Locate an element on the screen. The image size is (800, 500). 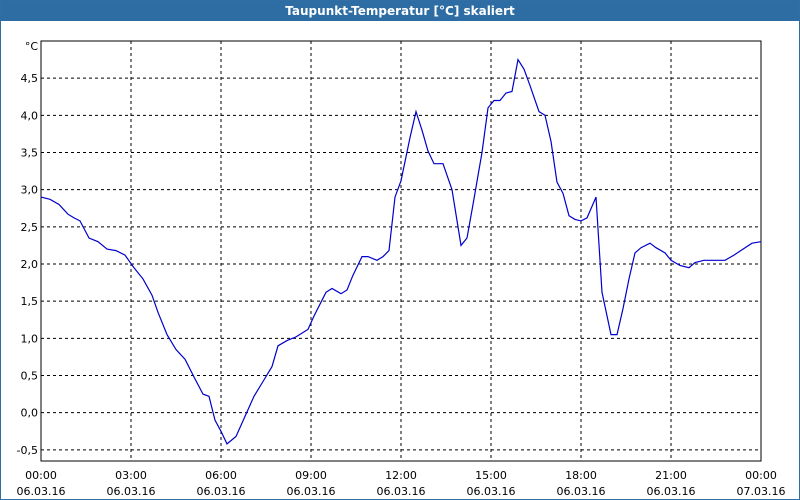
y-axis-unit: °C is located at coordinates (32, 46).